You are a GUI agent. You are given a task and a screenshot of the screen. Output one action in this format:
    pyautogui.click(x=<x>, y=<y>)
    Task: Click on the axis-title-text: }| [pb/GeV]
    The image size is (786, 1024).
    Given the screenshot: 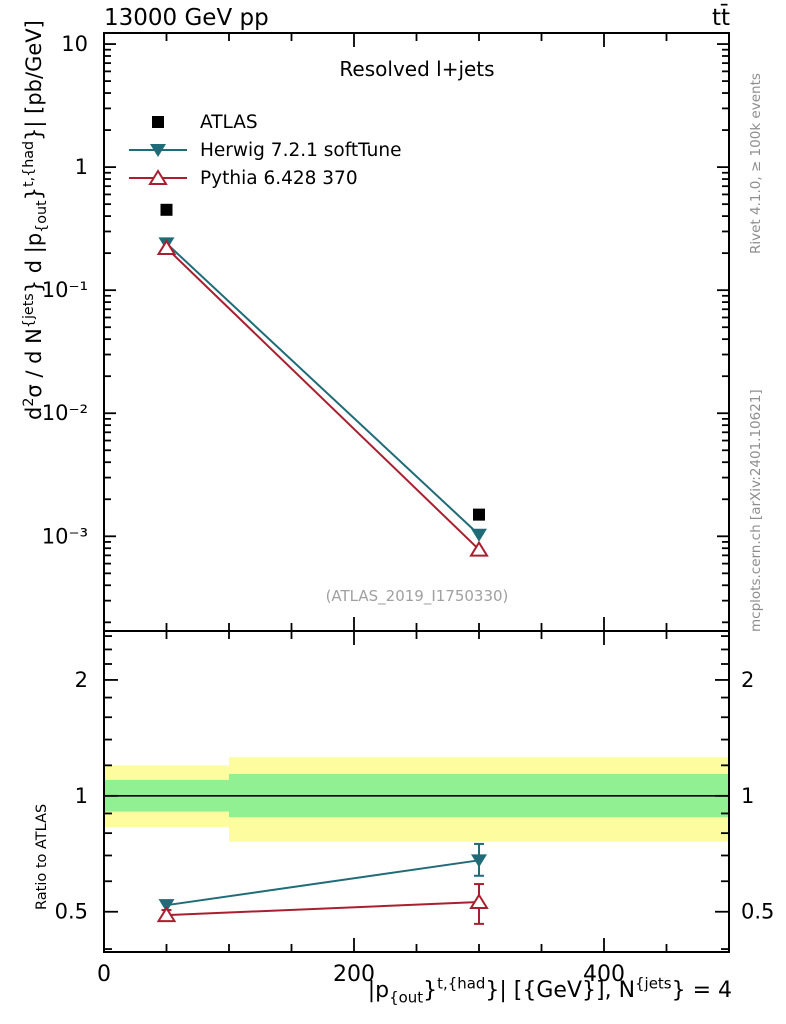 What is the action you would take?
    pyautogui.click(x=34, y=80)
    